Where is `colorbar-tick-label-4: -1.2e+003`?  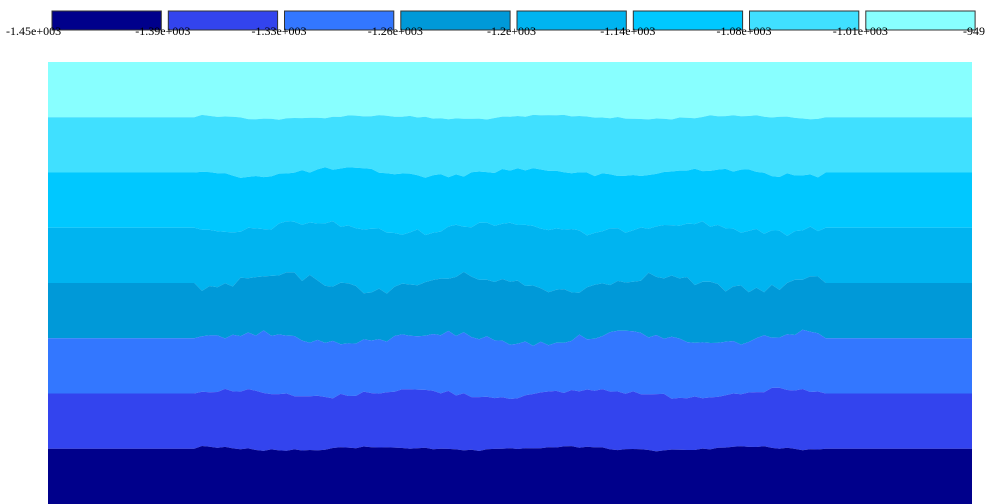
colorbar-tick-label-4: -1.2e+003 is located at coordinates (511, 31).